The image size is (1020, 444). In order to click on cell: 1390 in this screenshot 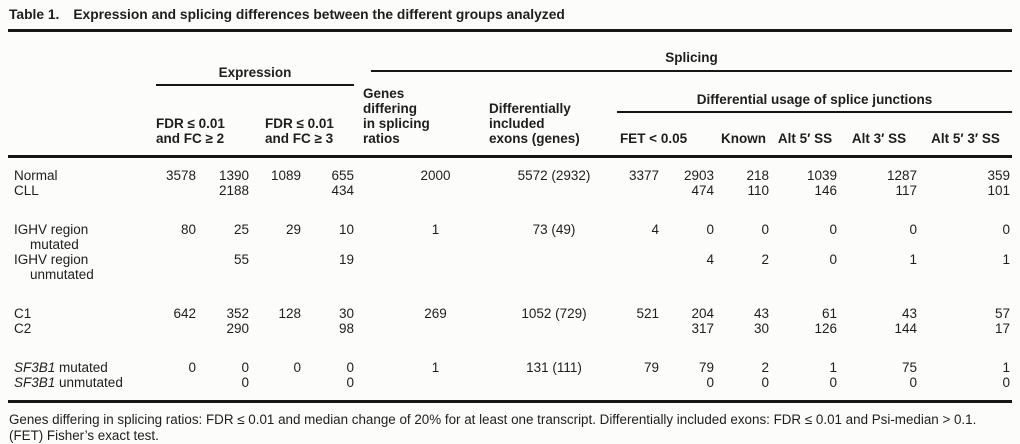, I will do `click(224, 169)`.